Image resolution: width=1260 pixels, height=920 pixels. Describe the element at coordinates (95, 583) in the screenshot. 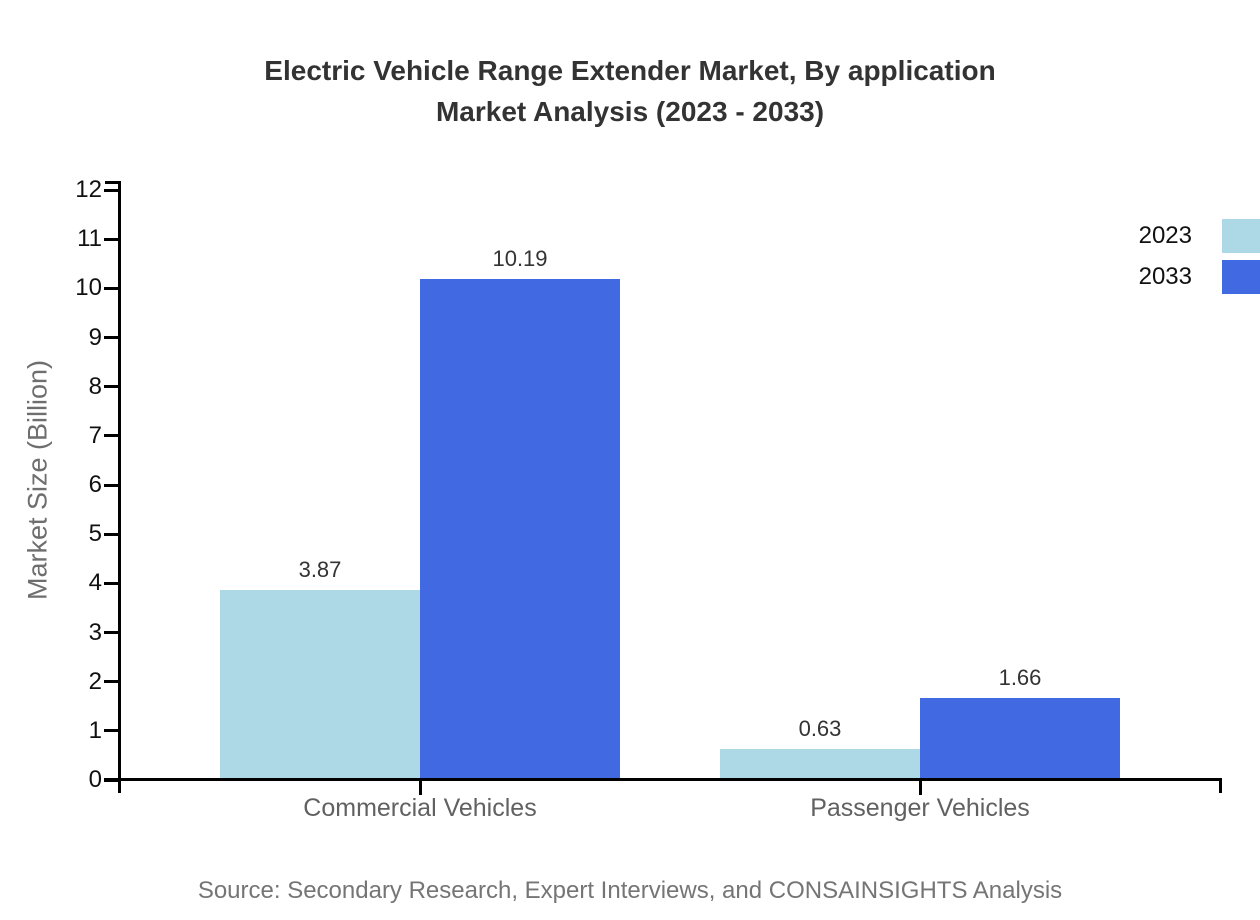

I see `y-tick-label: 4` at that location.